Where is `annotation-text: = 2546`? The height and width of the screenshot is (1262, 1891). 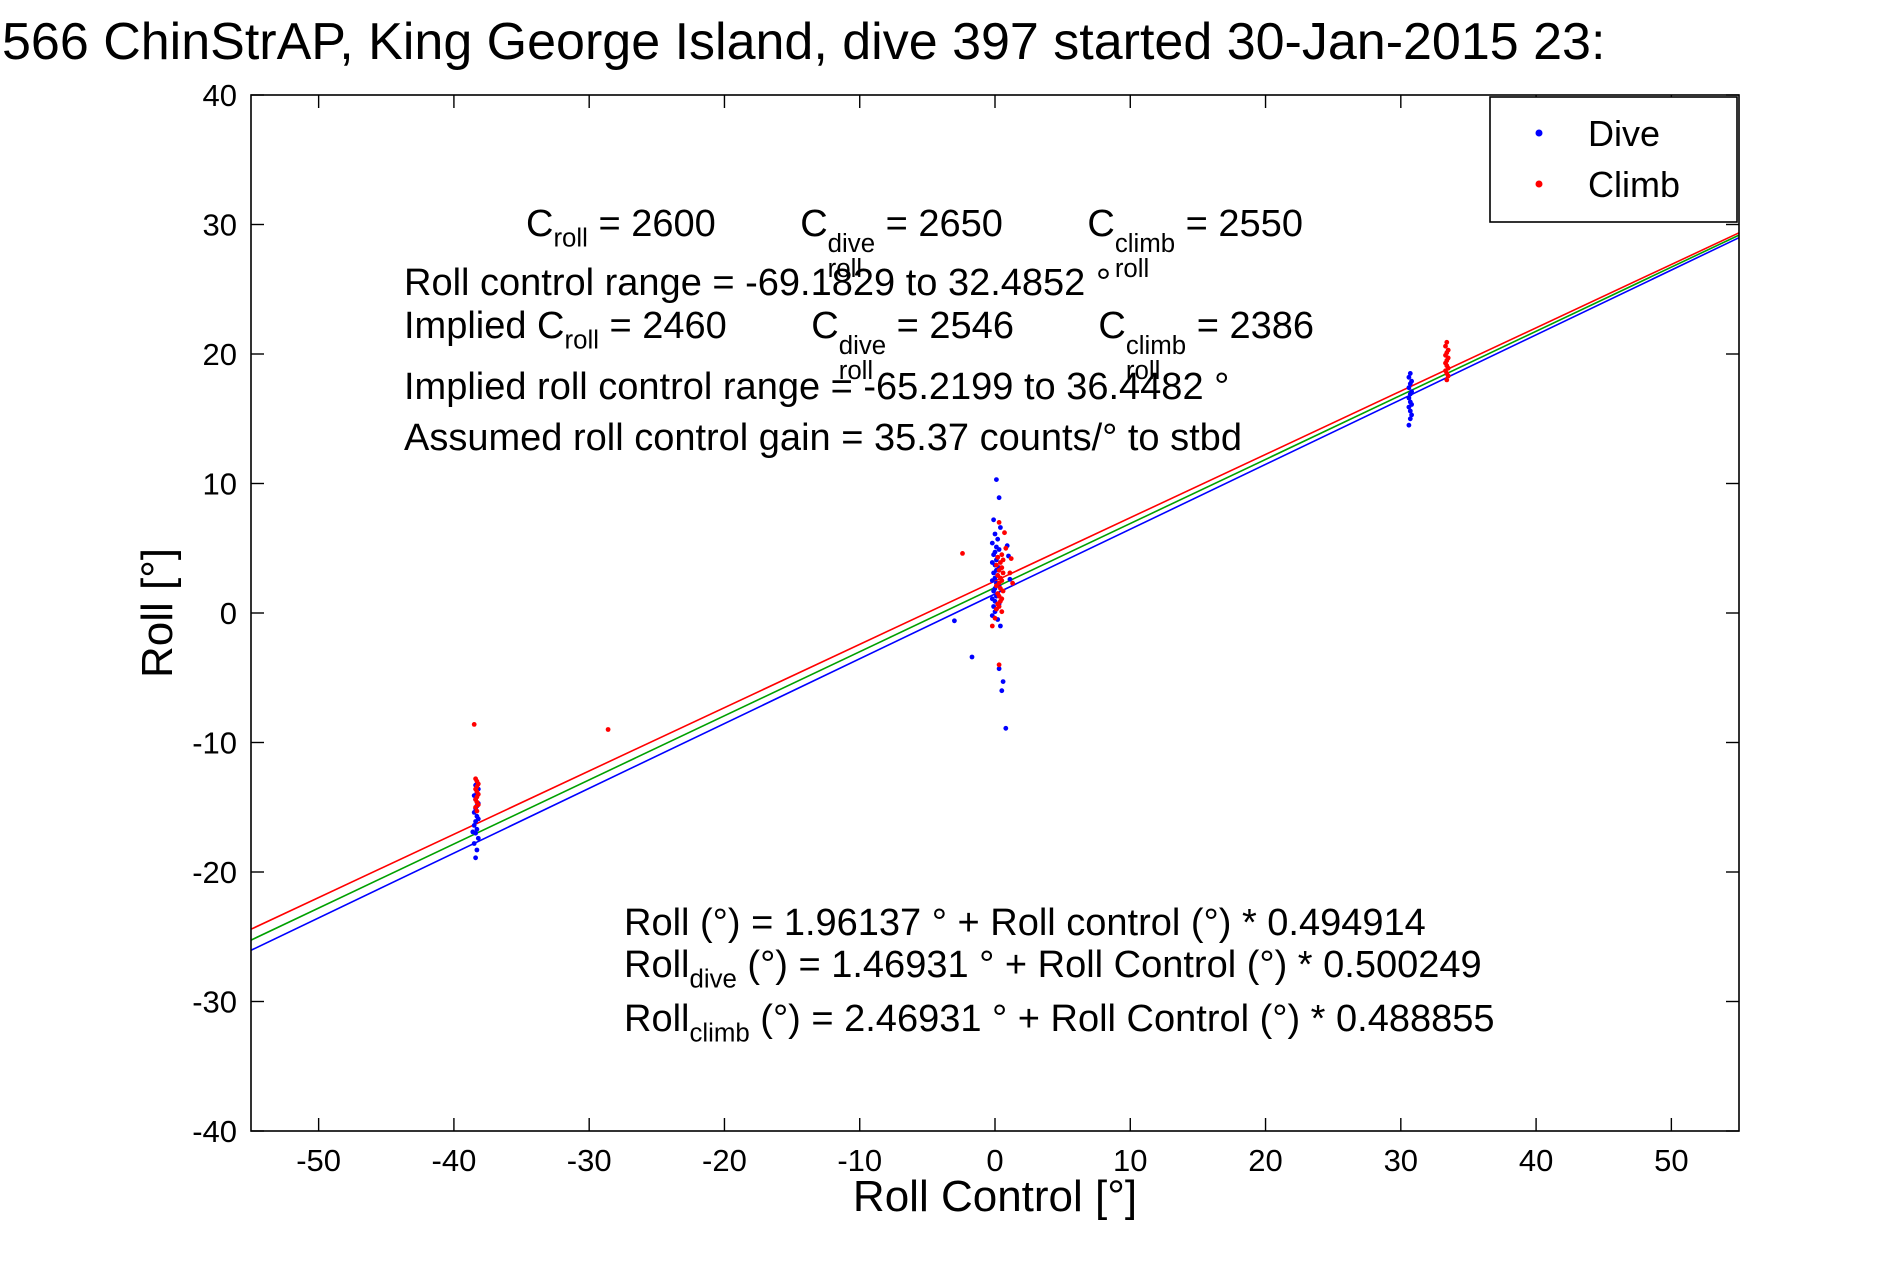
annotation-text: = 2546 is located at coordinates (992, 326).